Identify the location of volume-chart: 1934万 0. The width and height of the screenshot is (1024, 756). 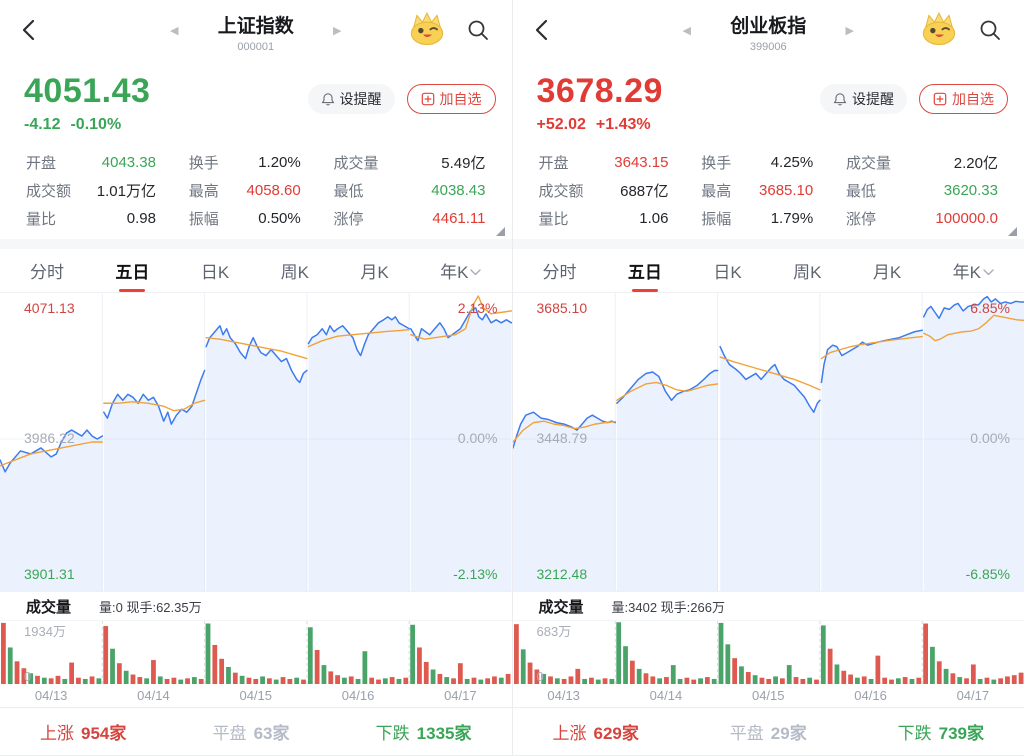
(256, 652).